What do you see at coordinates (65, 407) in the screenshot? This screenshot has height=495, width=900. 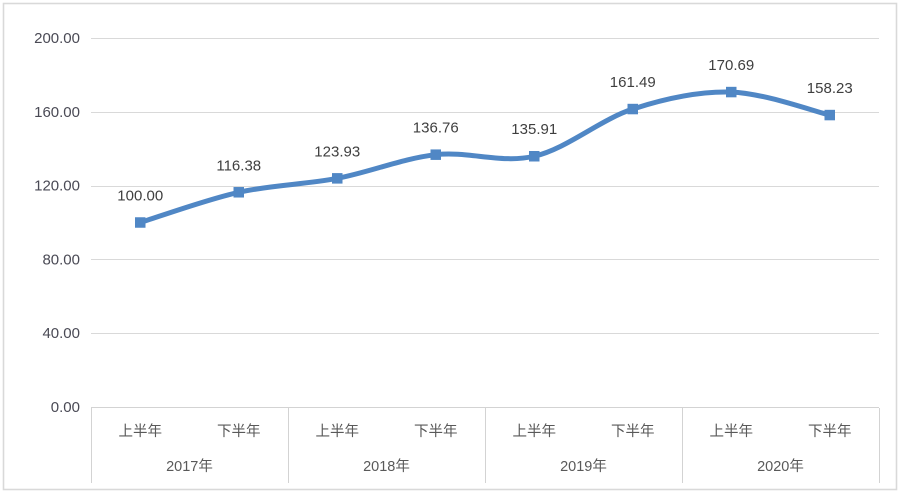 I see `y-tick-label: 0.00` at bounding box center [65, 407].